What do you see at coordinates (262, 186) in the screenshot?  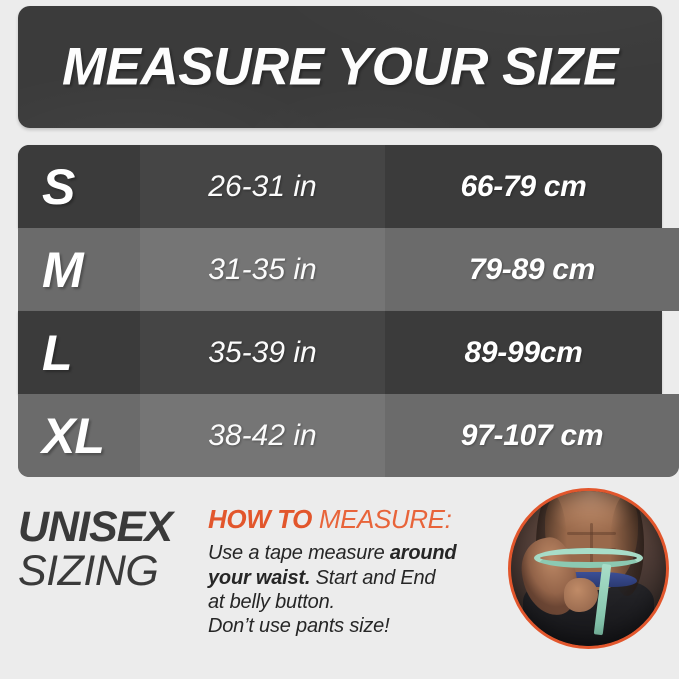 I see `cell-inches: 26-31 in` at bounding box center [262, 186].